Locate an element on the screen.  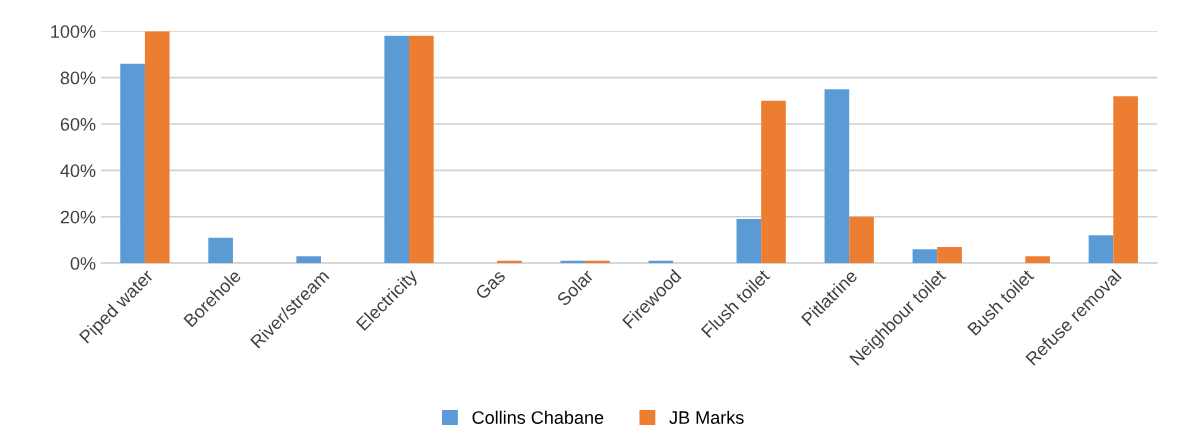
y-tick-label: 100% is located at coordinates (73, 31).